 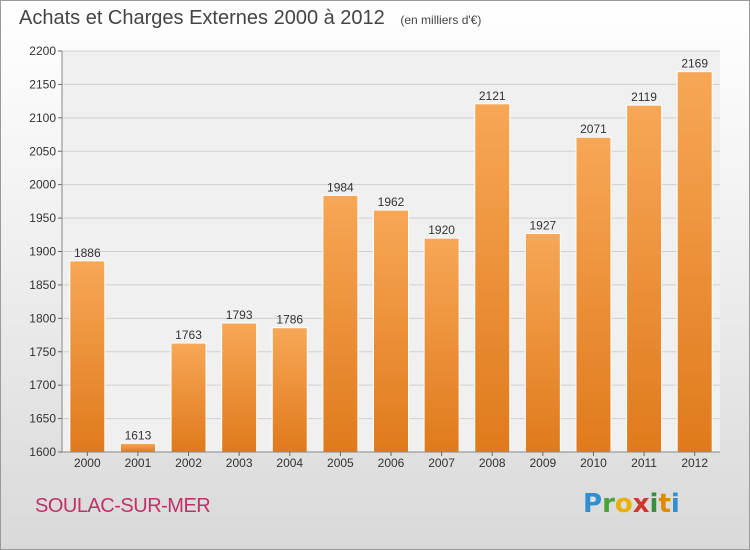 What do you see at coordinates (87, 463) in the screenshot?
I see `x-tick-label: 2000` at bounding box center [87, 463].